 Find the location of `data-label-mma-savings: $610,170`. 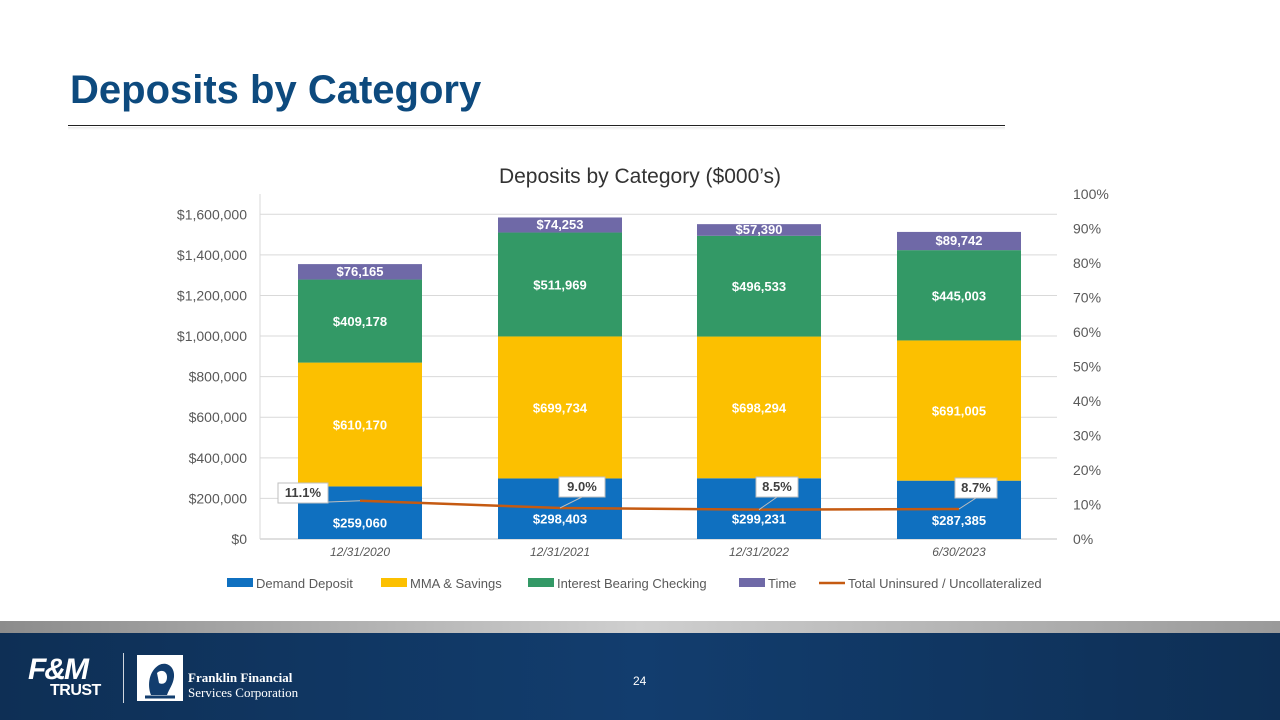

data-label-mma-savings: $610,170 is located at coordinates (360, 425).